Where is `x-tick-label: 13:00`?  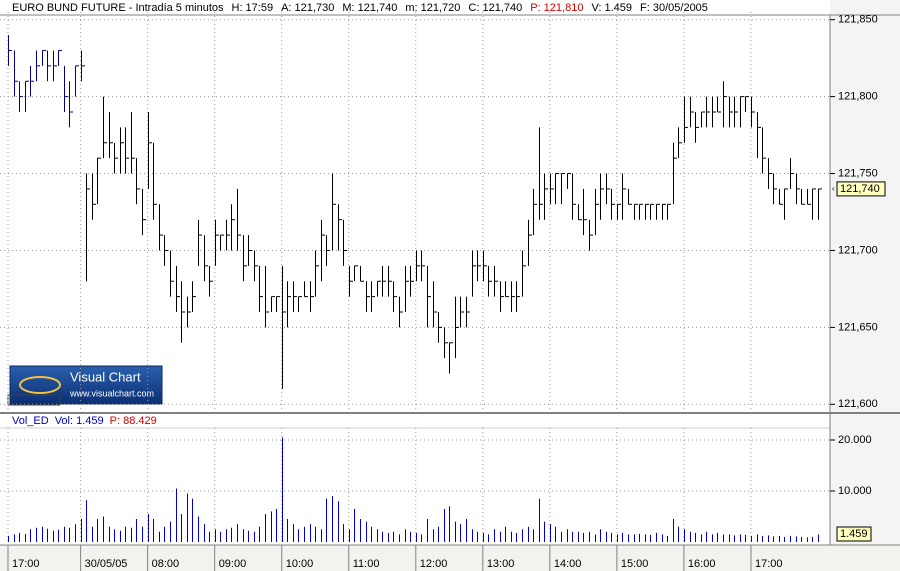 x-tick-label: 13:00 is located at coordinates (501, 564).